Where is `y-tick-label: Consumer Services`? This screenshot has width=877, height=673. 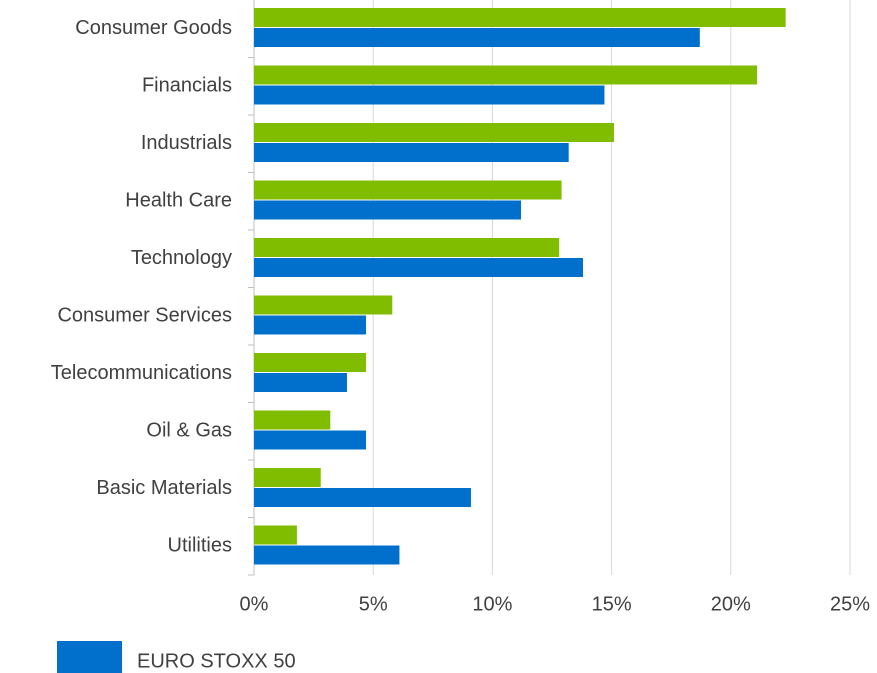
y-tick-label: Consumer Services is located at coordinates (144, 316).